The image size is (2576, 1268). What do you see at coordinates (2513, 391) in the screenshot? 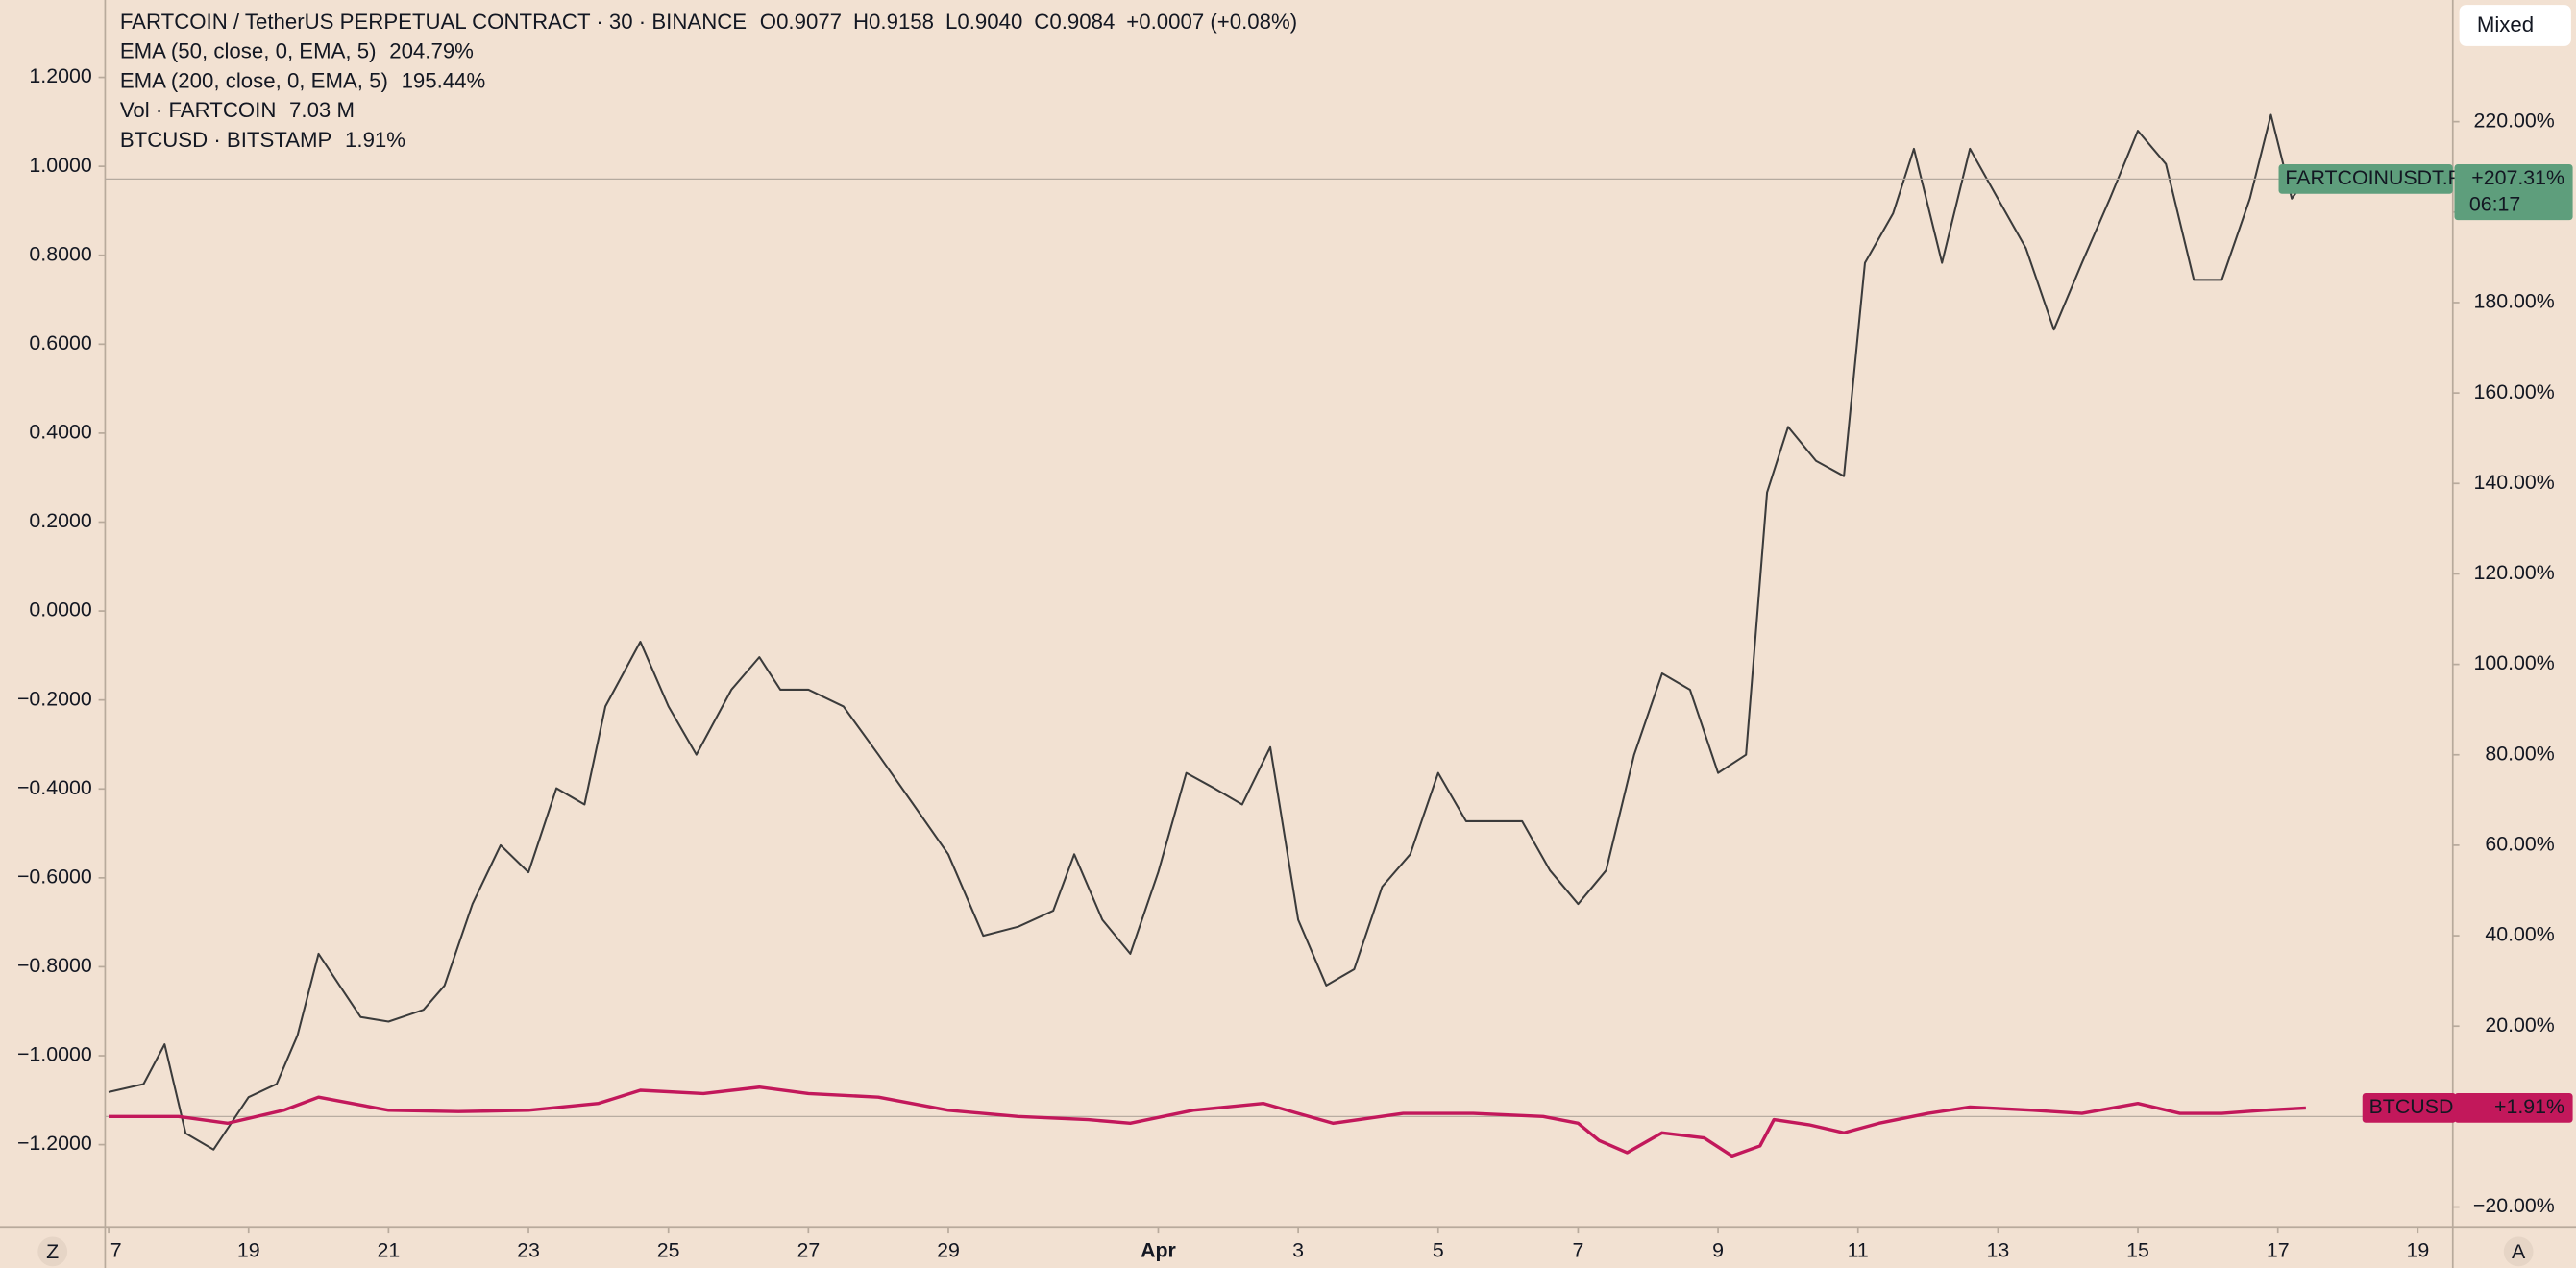
I see `y-tick-label: 160.00%` at bounding box center [2513, 391].